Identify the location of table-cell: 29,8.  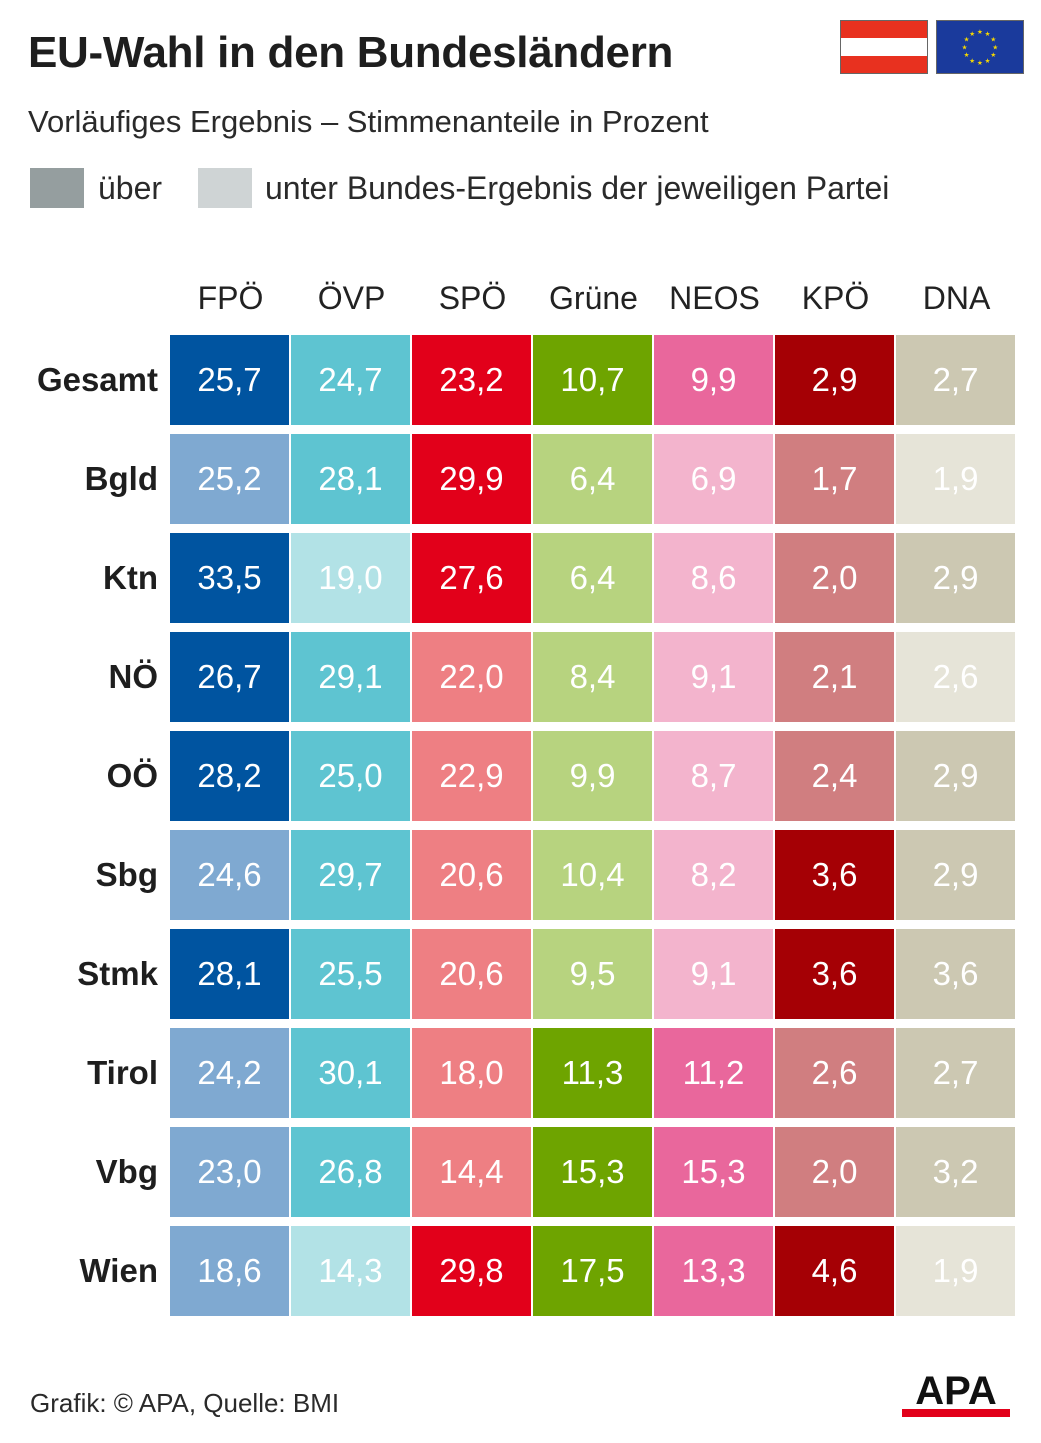
(471, 1271).